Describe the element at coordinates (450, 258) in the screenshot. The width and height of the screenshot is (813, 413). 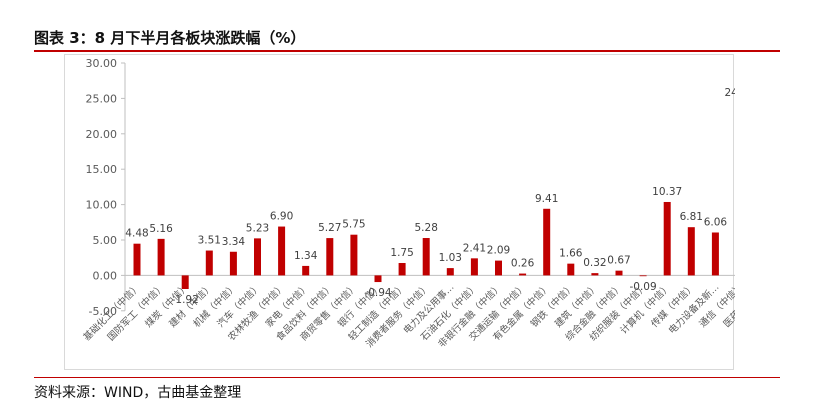
I see `data-label: 1.03` at that location.